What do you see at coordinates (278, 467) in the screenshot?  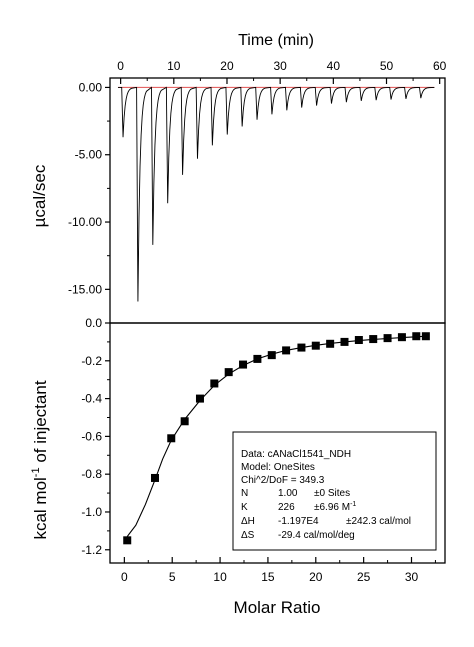 I see `fit-model-line: Model: OneSites` at bounding box center [278, 467].